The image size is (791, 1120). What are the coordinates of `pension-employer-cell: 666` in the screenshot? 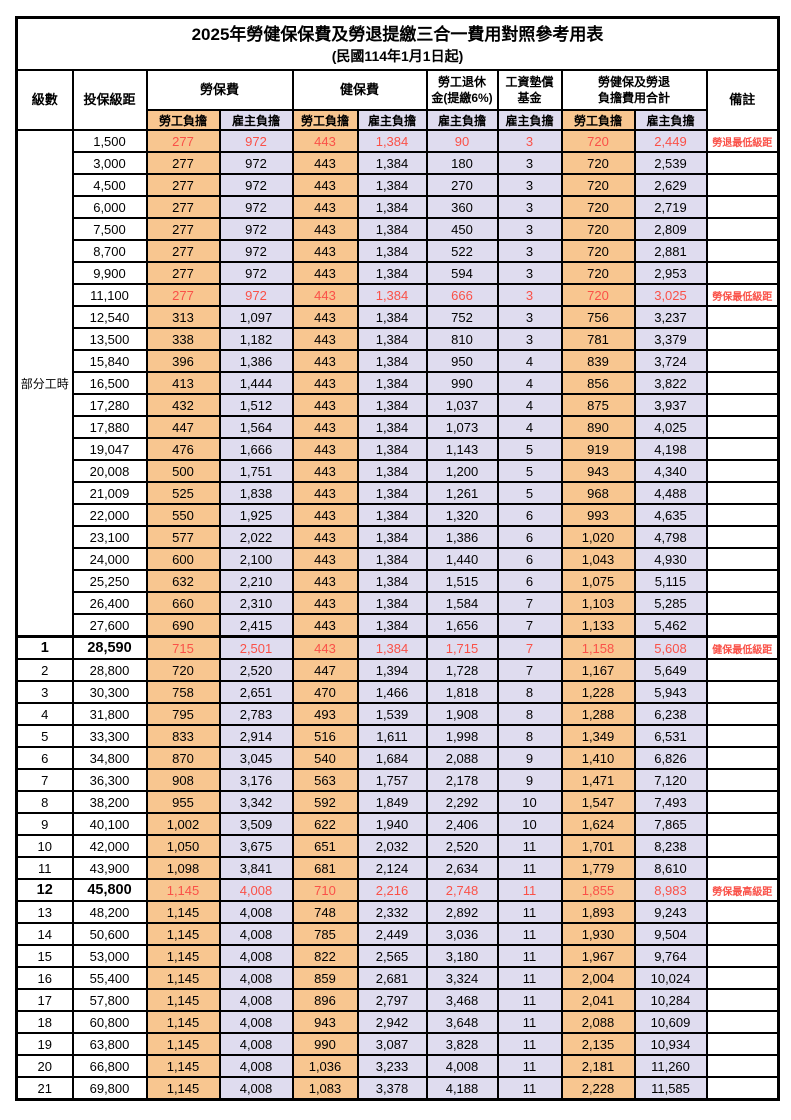 It's located at (462, 295).